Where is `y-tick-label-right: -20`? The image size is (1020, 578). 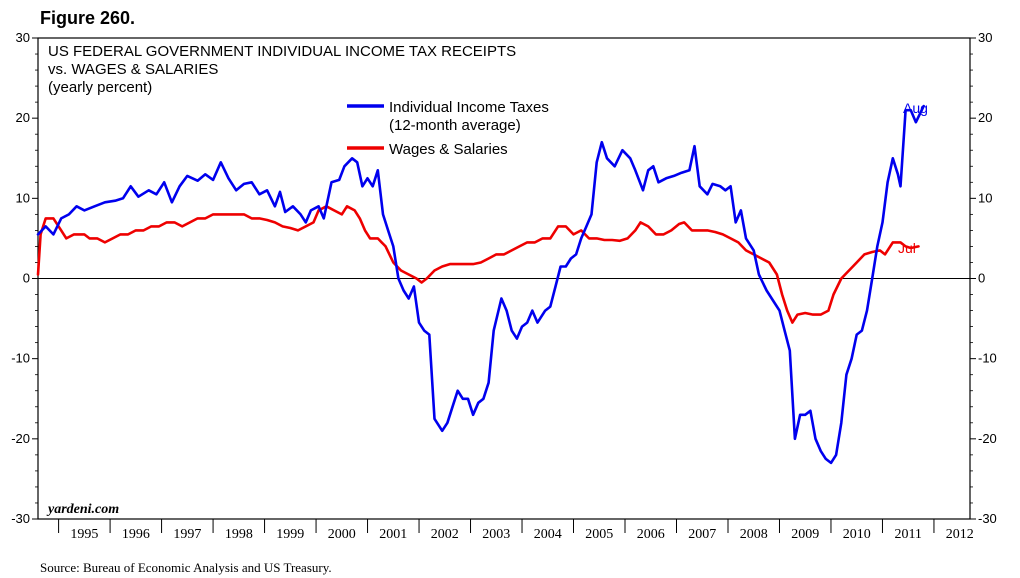
y-tick-label-right: -20 is located at coordinates (987, 438).